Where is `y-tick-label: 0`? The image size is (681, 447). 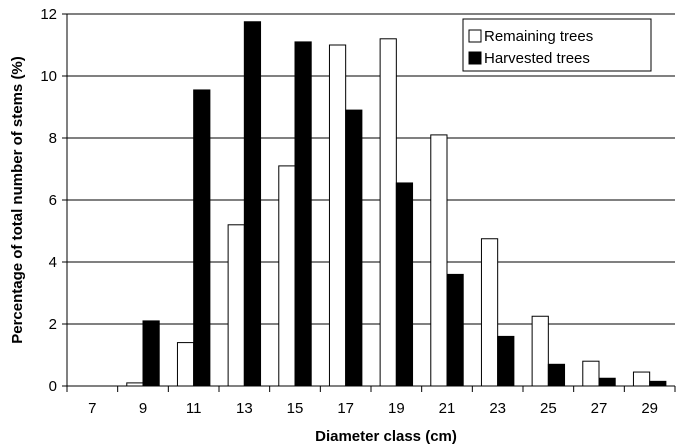 y-tick-label: 0 is located at coordinates (53, 386).